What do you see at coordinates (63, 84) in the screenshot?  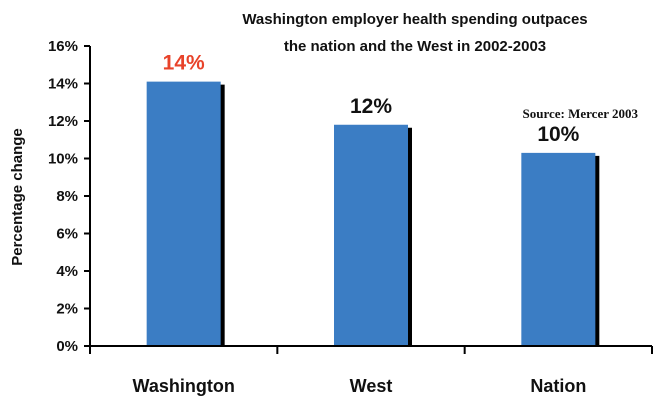 I see `y-tick-label: 14%` at bounding box center [63, 84].